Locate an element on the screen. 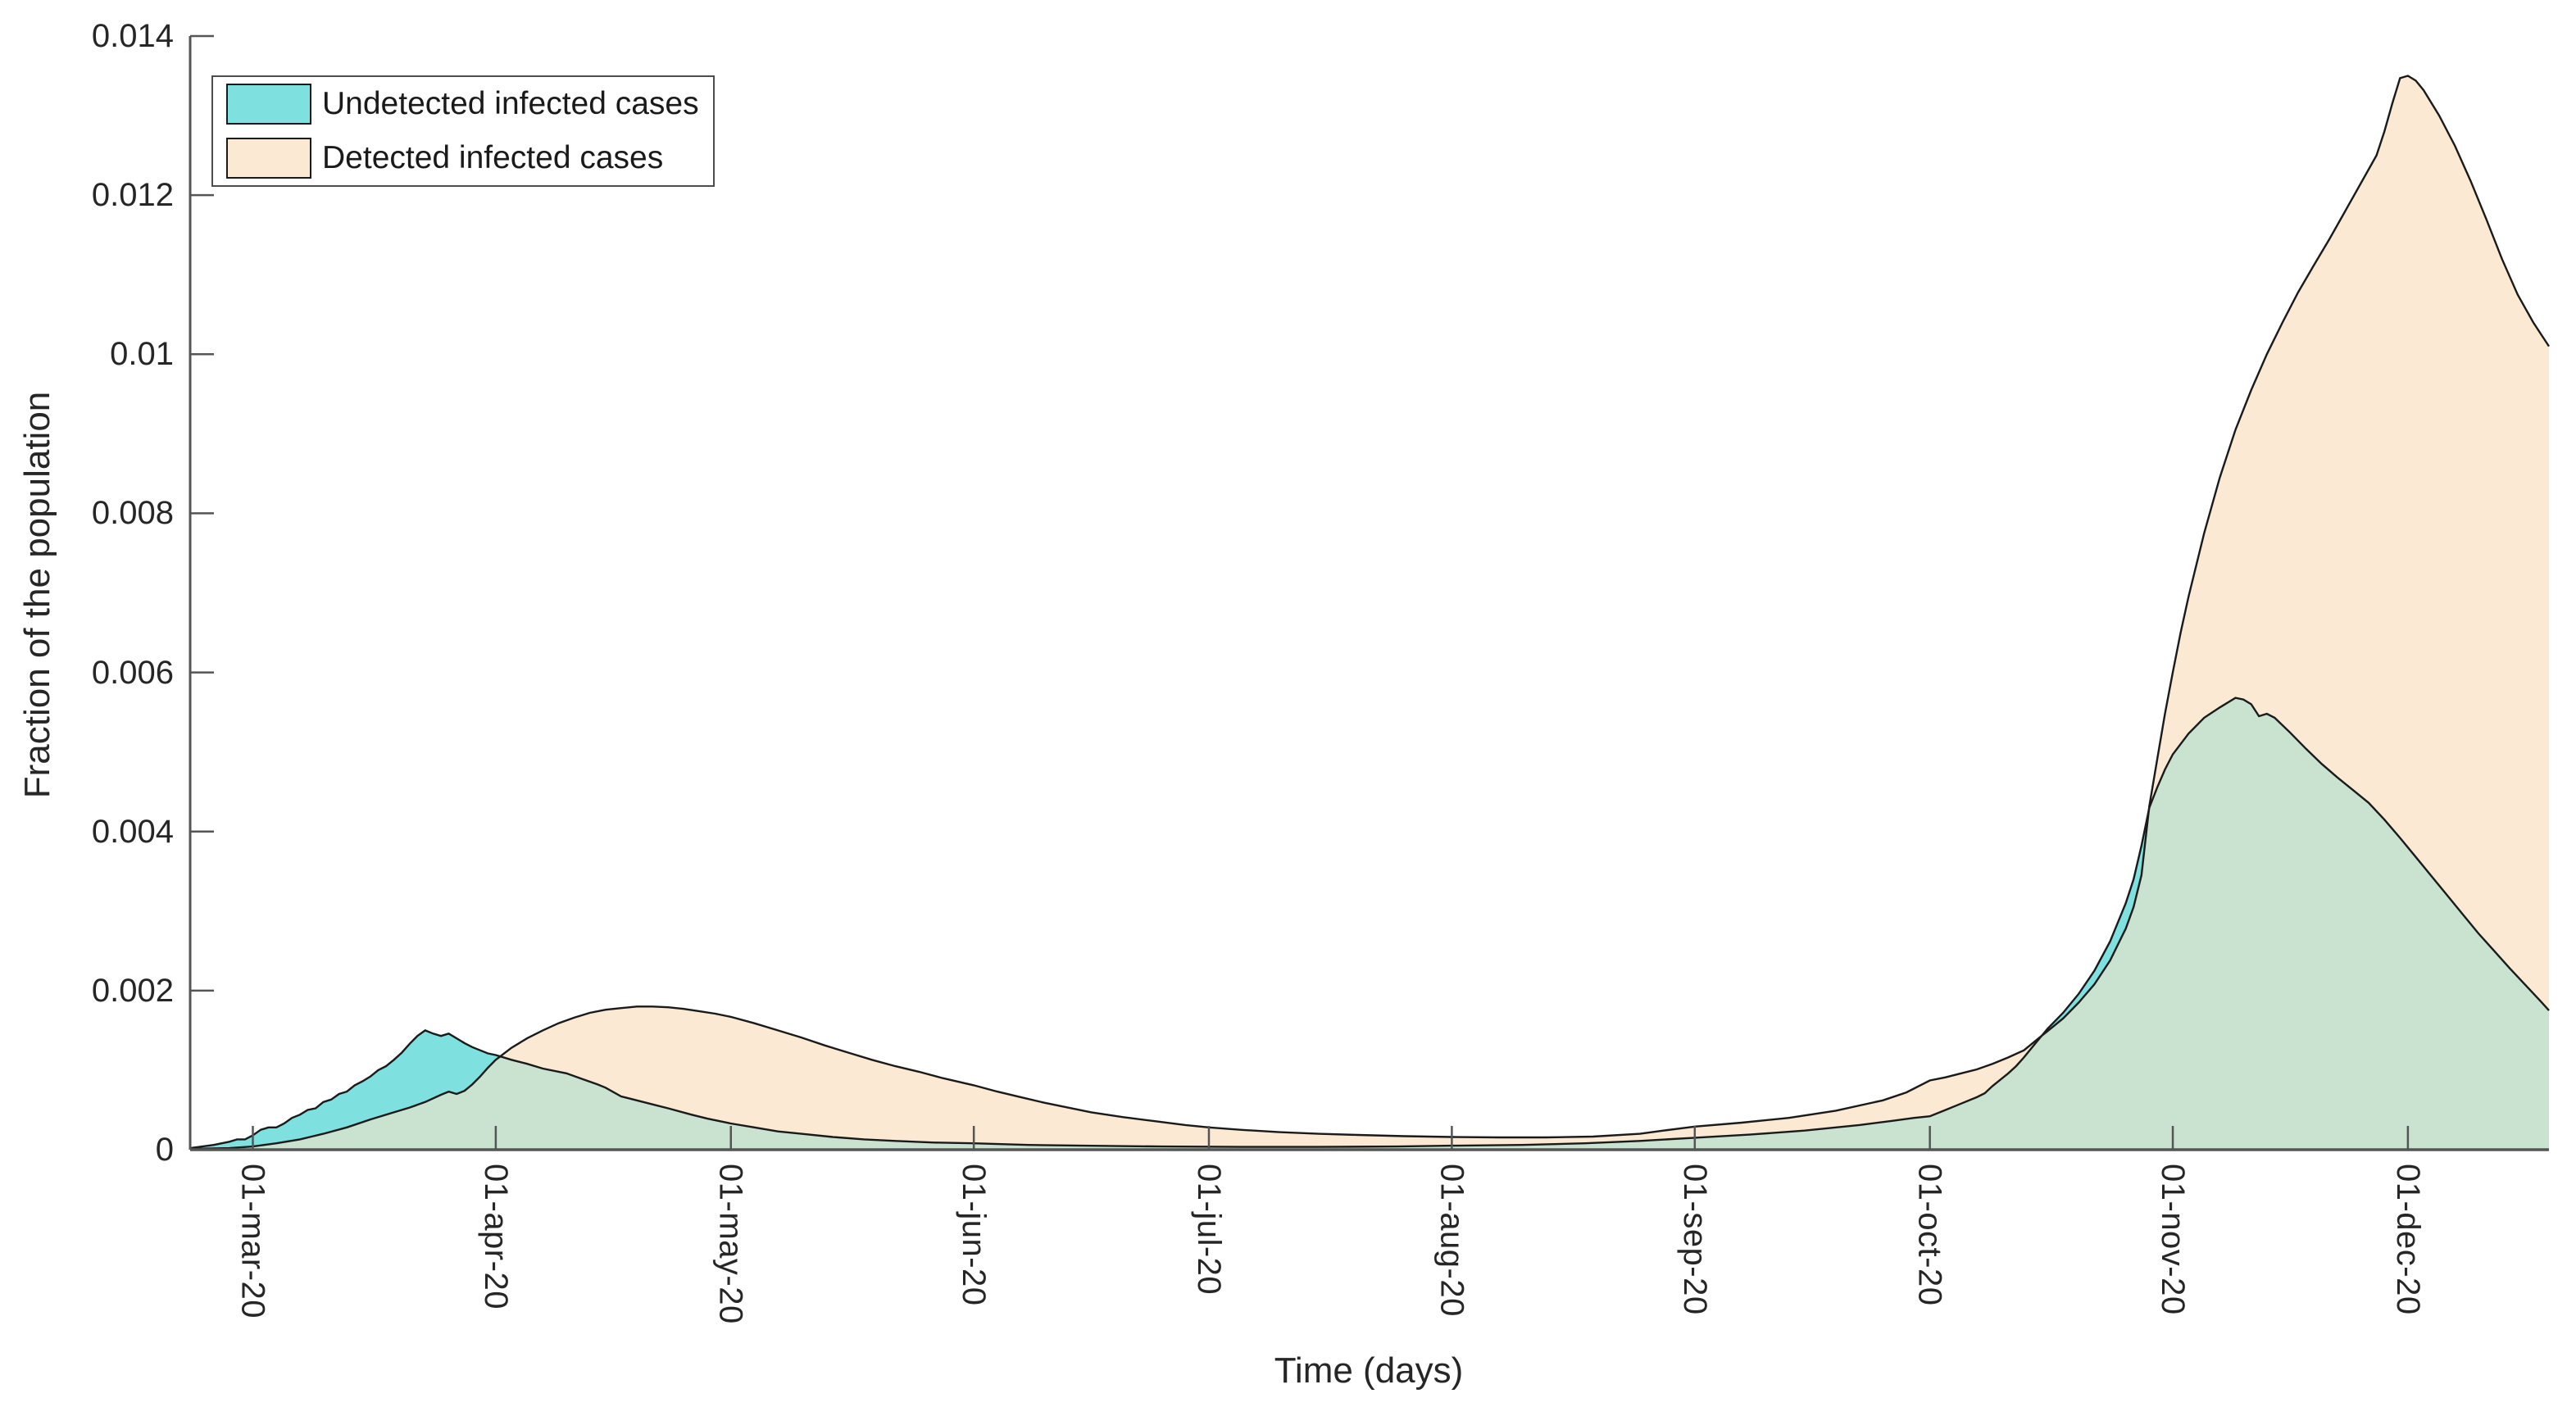 The image size is (2576, 1407). y-tick-label: 0.004 is located at coordinates (132, 832).